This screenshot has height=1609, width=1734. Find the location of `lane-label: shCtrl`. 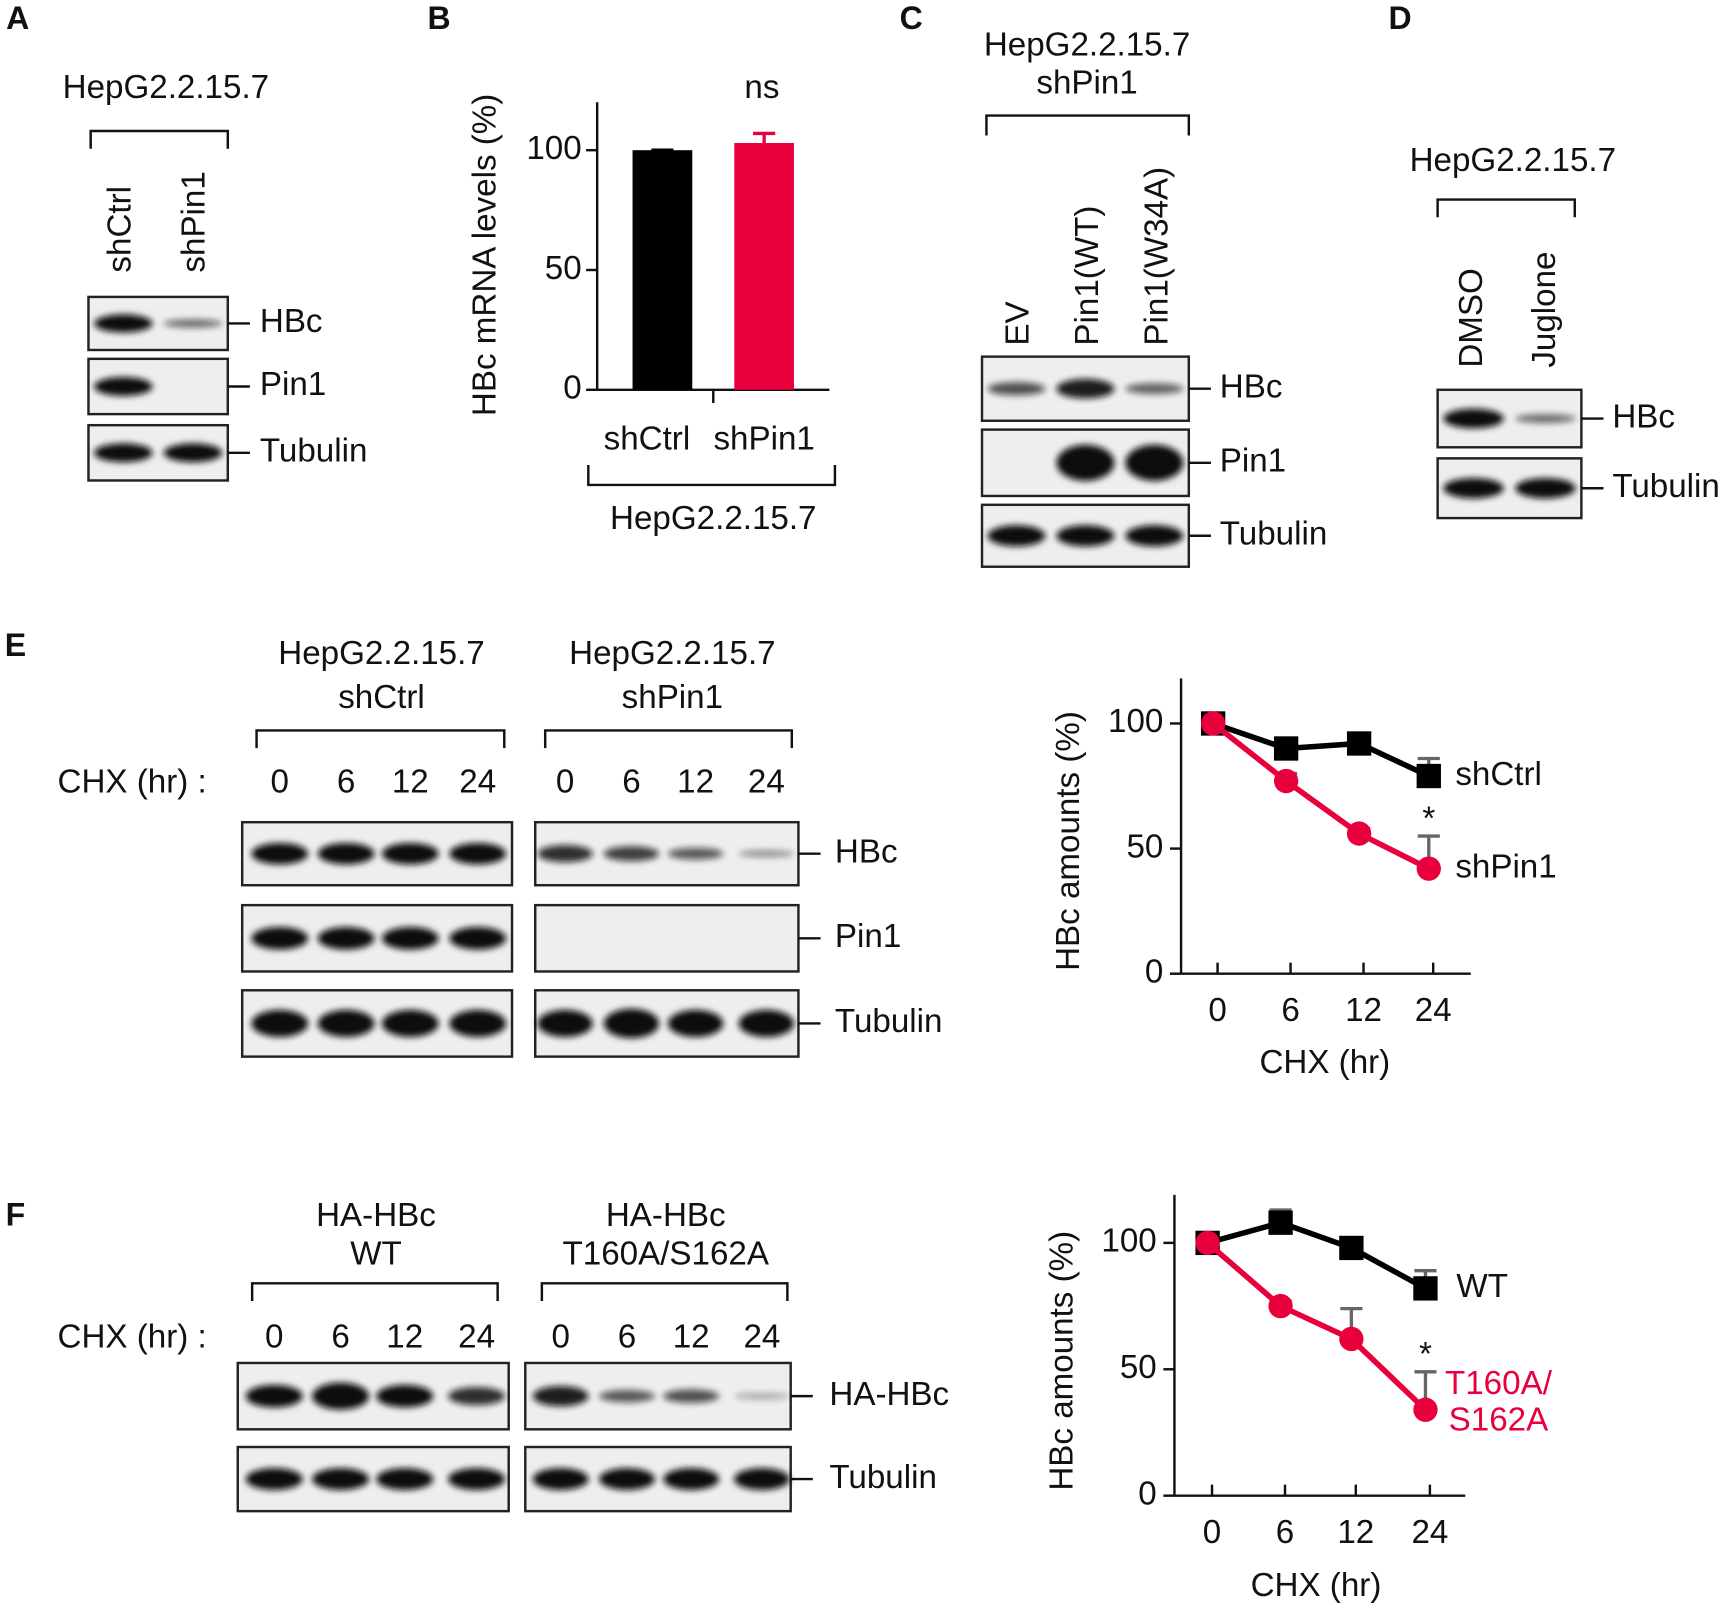

lane-label: shCtrl is located at coordinates (119, 229).